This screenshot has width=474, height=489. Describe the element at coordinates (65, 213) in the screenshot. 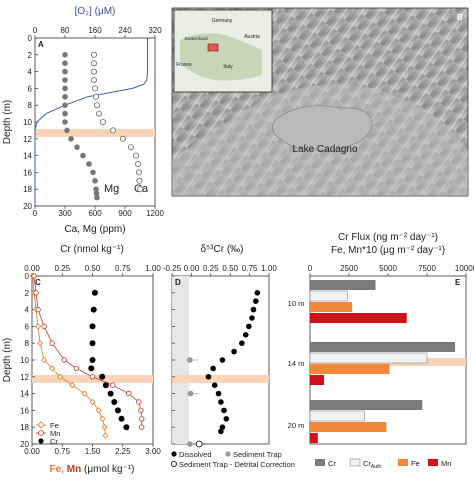

I see `panel-a-bottom-tick-label: 300` at that location.